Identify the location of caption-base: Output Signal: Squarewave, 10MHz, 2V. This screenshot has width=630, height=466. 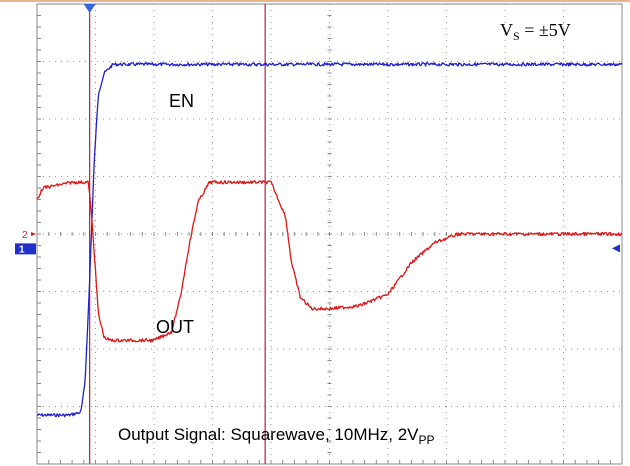
(268, 434).